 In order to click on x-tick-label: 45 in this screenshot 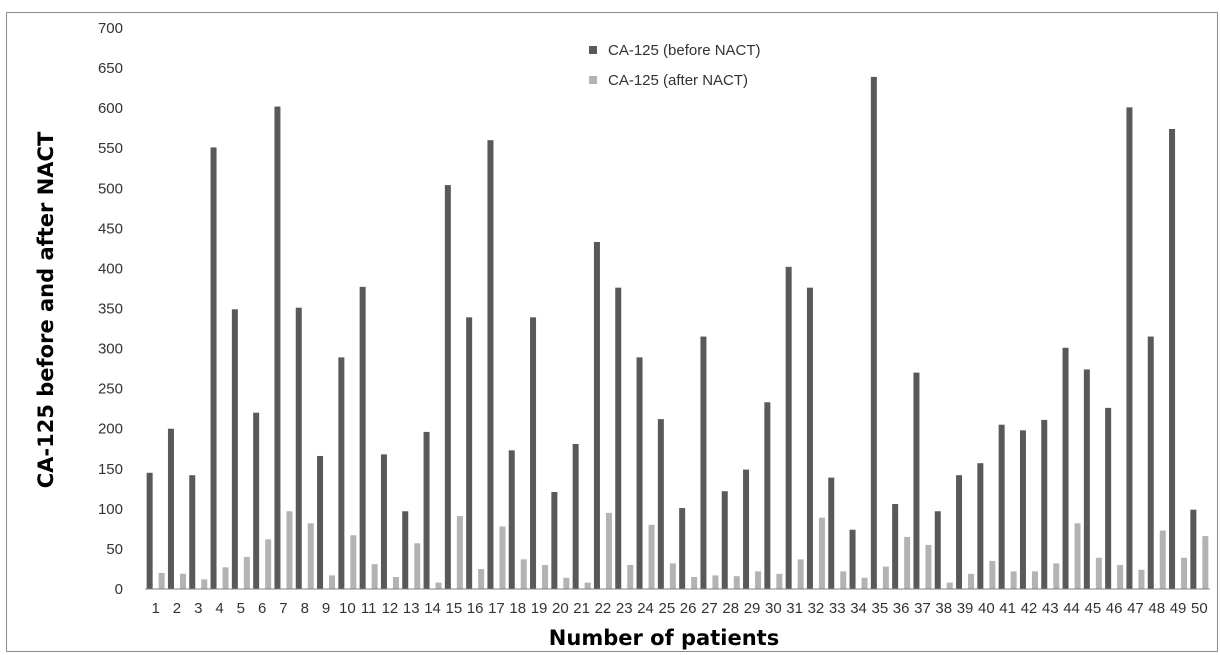, I will do `click(1093, 608)`.